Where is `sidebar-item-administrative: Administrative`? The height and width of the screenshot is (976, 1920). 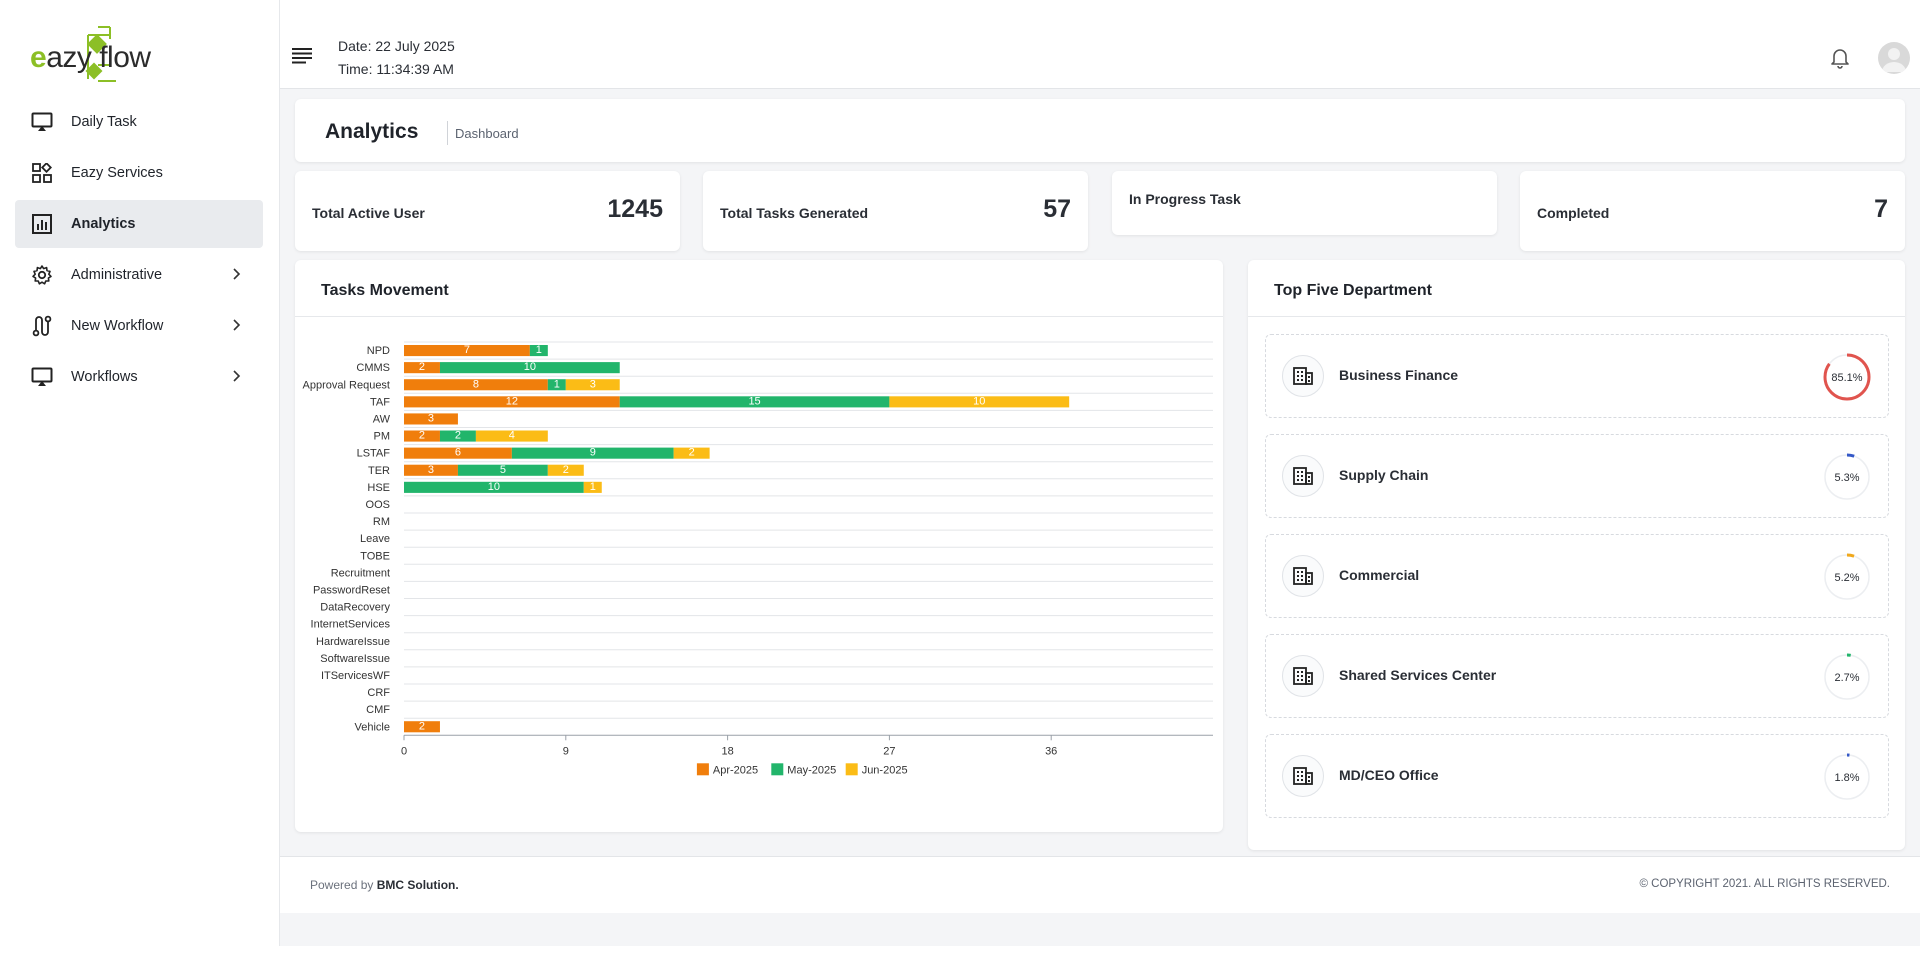 sidebar-item-administrative: Administrative is located at coordinates (139, 275).